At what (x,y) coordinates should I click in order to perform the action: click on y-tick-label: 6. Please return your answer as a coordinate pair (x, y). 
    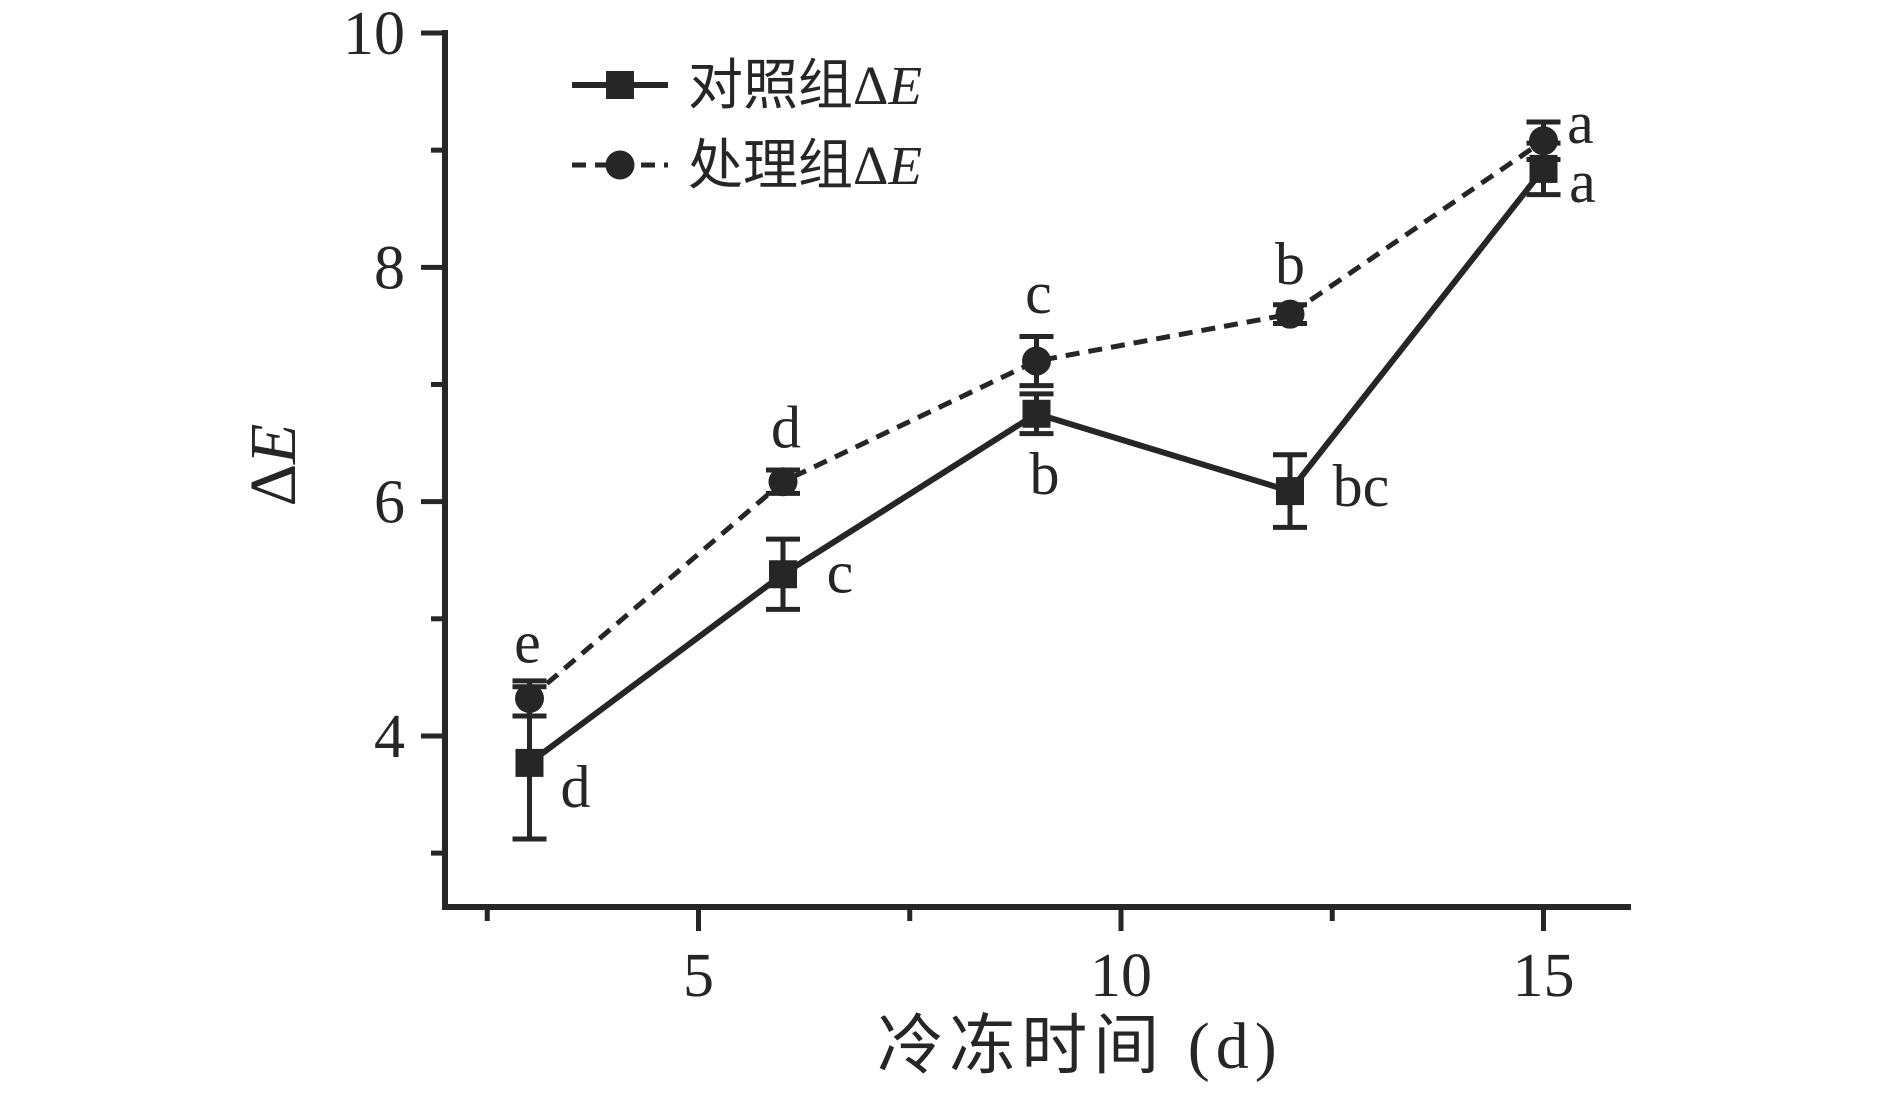
    Looking at the image, I should click on (389, 503).